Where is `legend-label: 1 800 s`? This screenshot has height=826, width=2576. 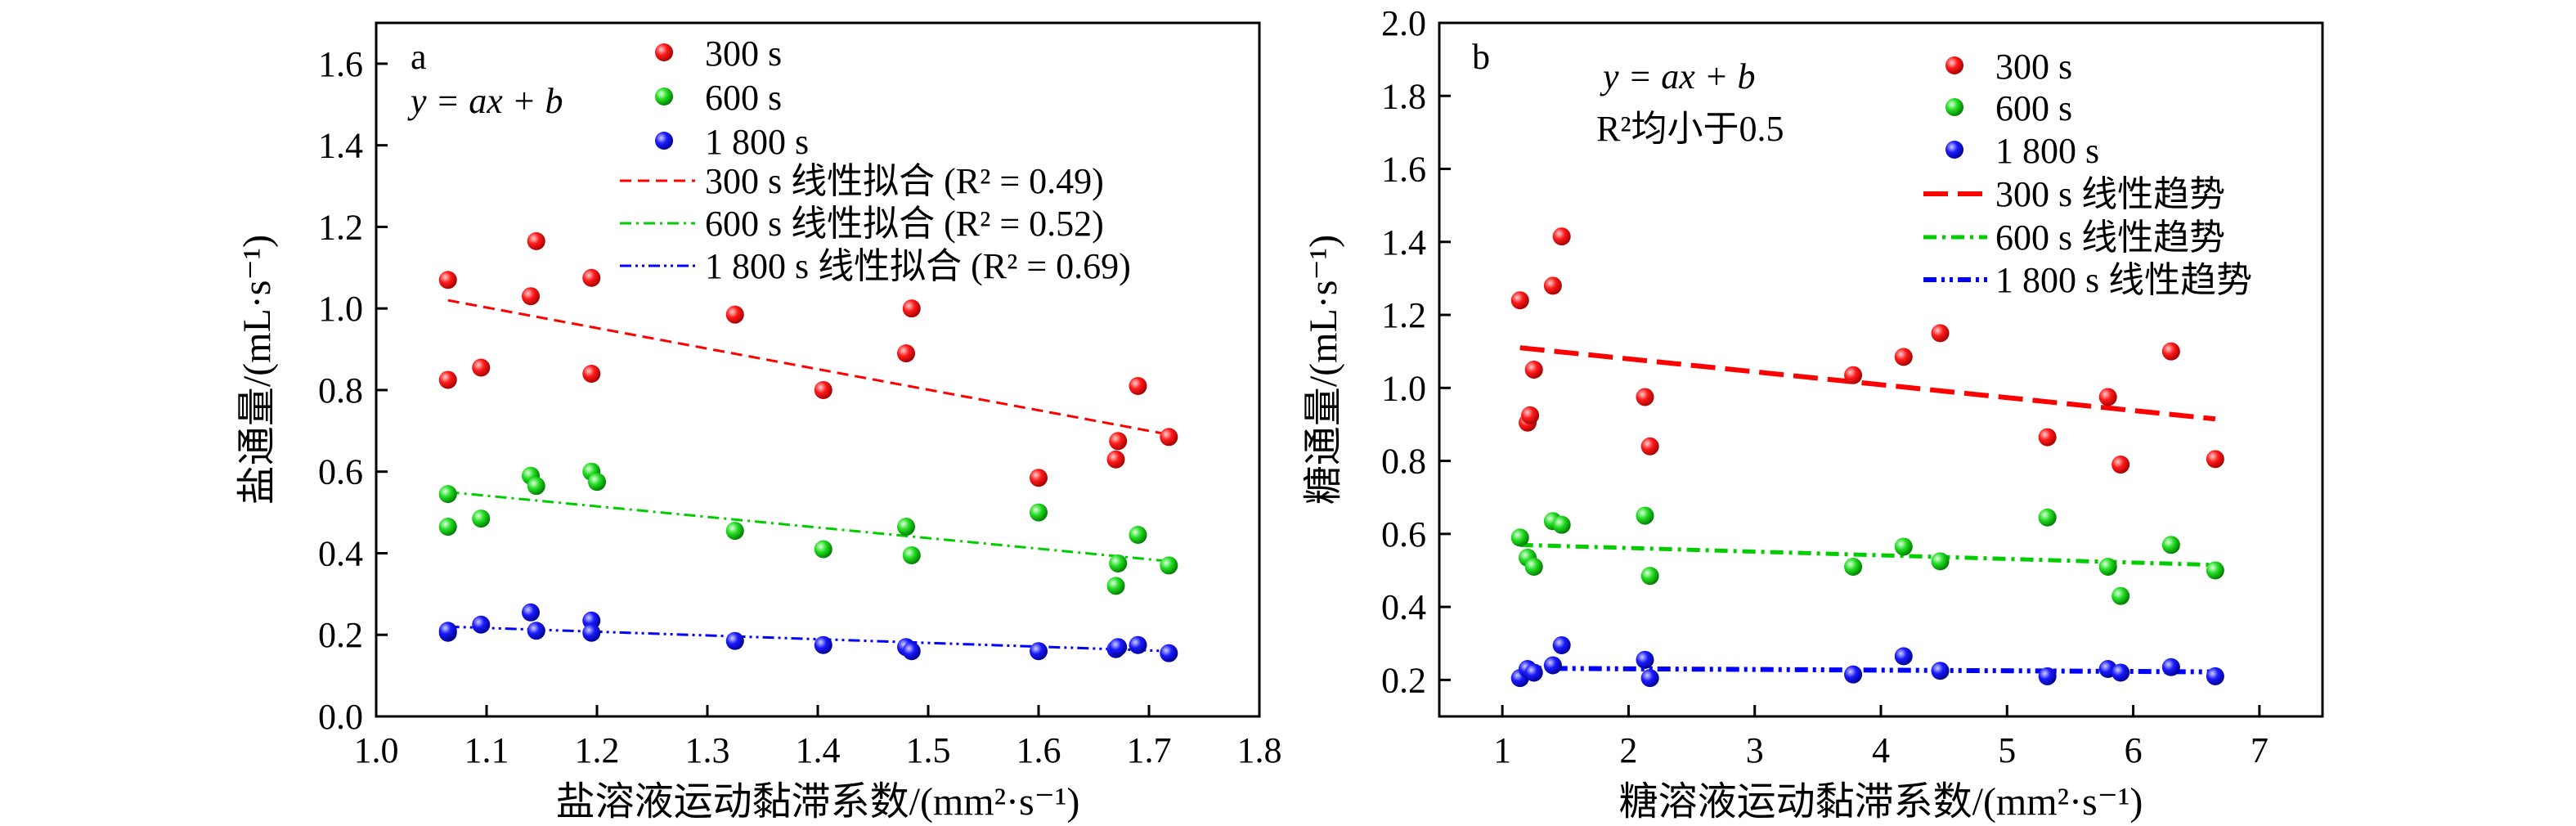 legend-label: 1 800 s is located at coordinates (757, 142).